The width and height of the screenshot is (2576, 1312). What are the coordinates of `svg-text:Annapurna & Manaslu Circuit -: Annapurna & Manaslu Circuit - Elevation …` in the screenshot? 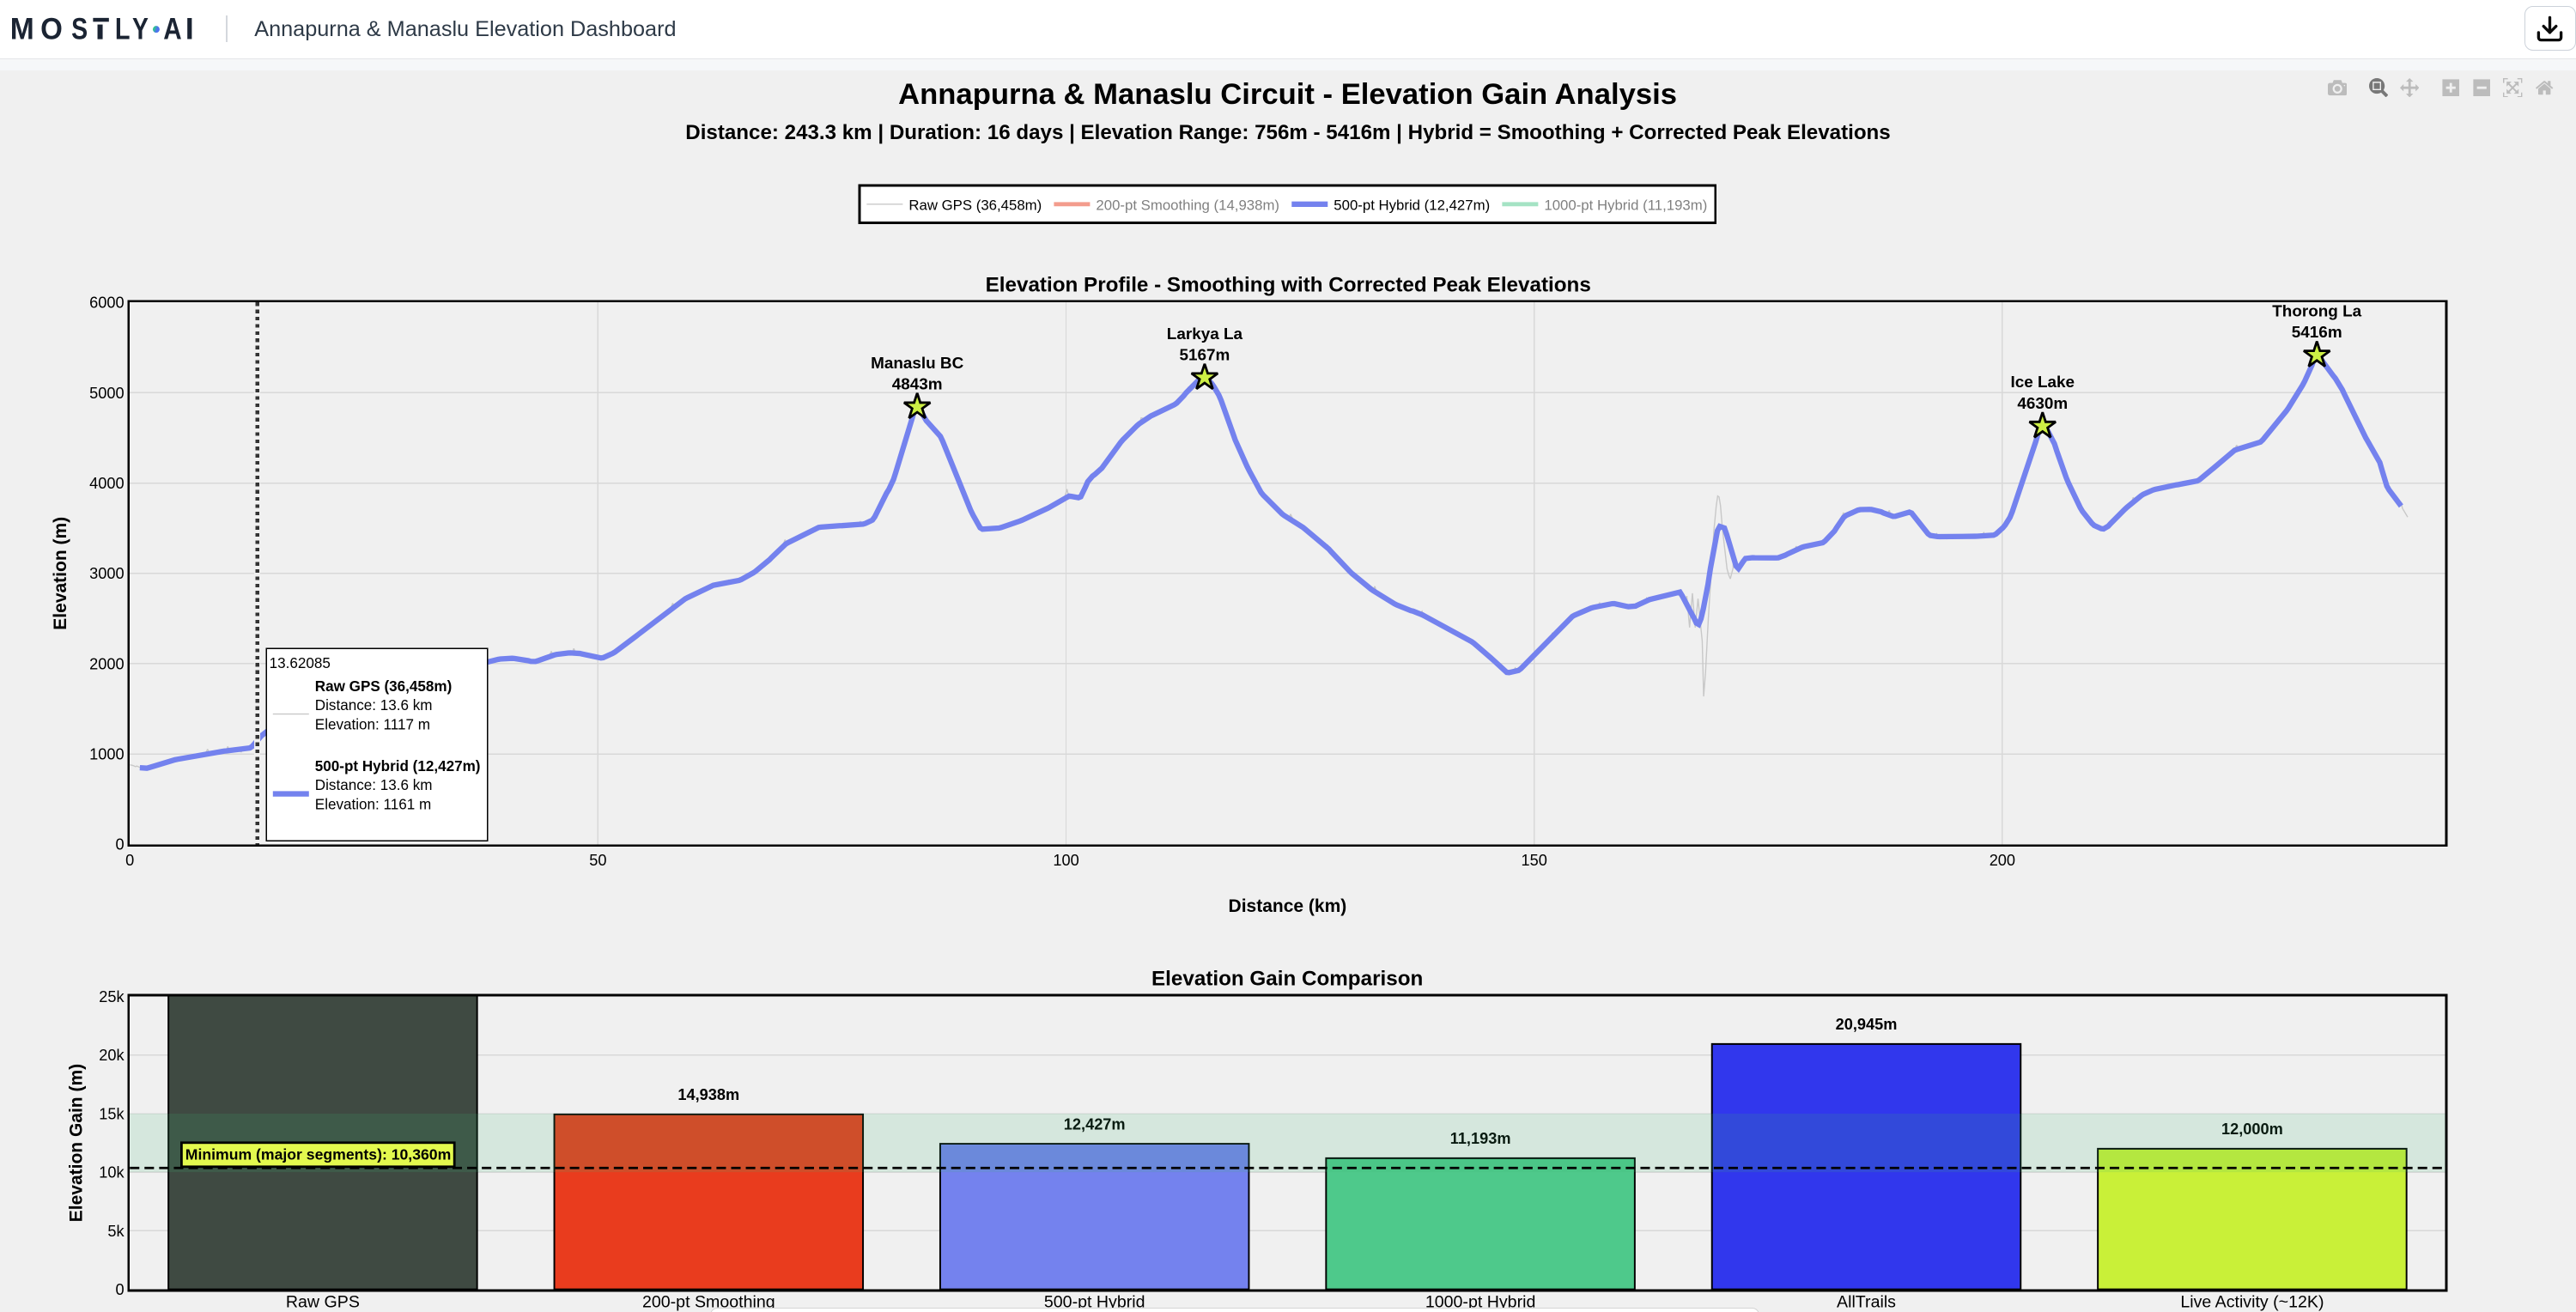 It's located at (1287, 94).